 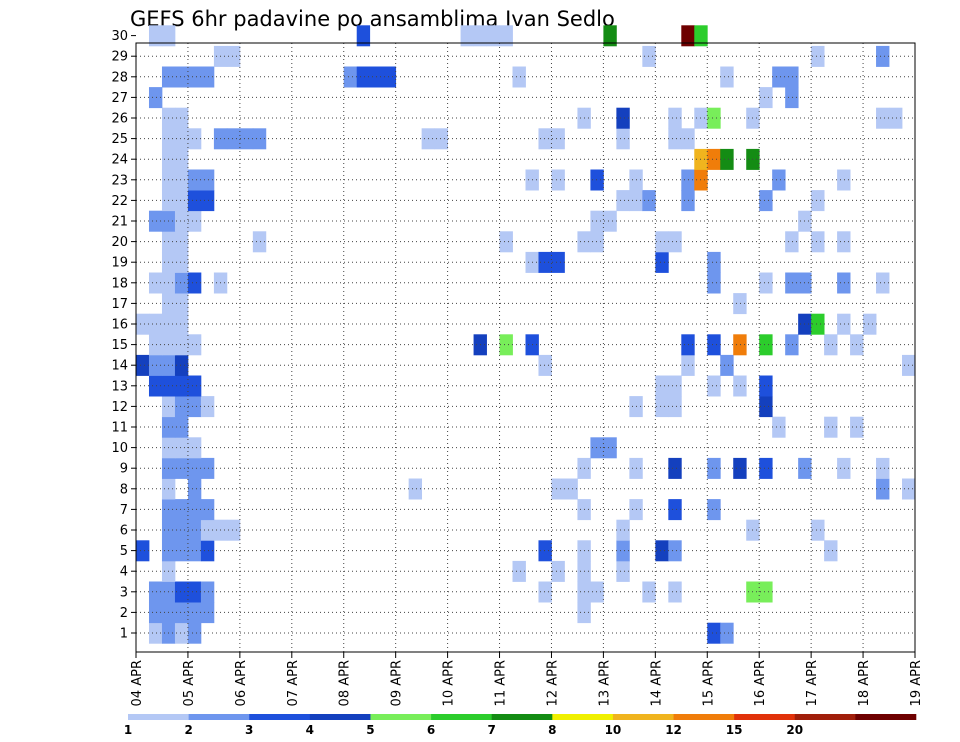 I want to click on x-tick-label: 04 APR, so click(x=137, y=683).